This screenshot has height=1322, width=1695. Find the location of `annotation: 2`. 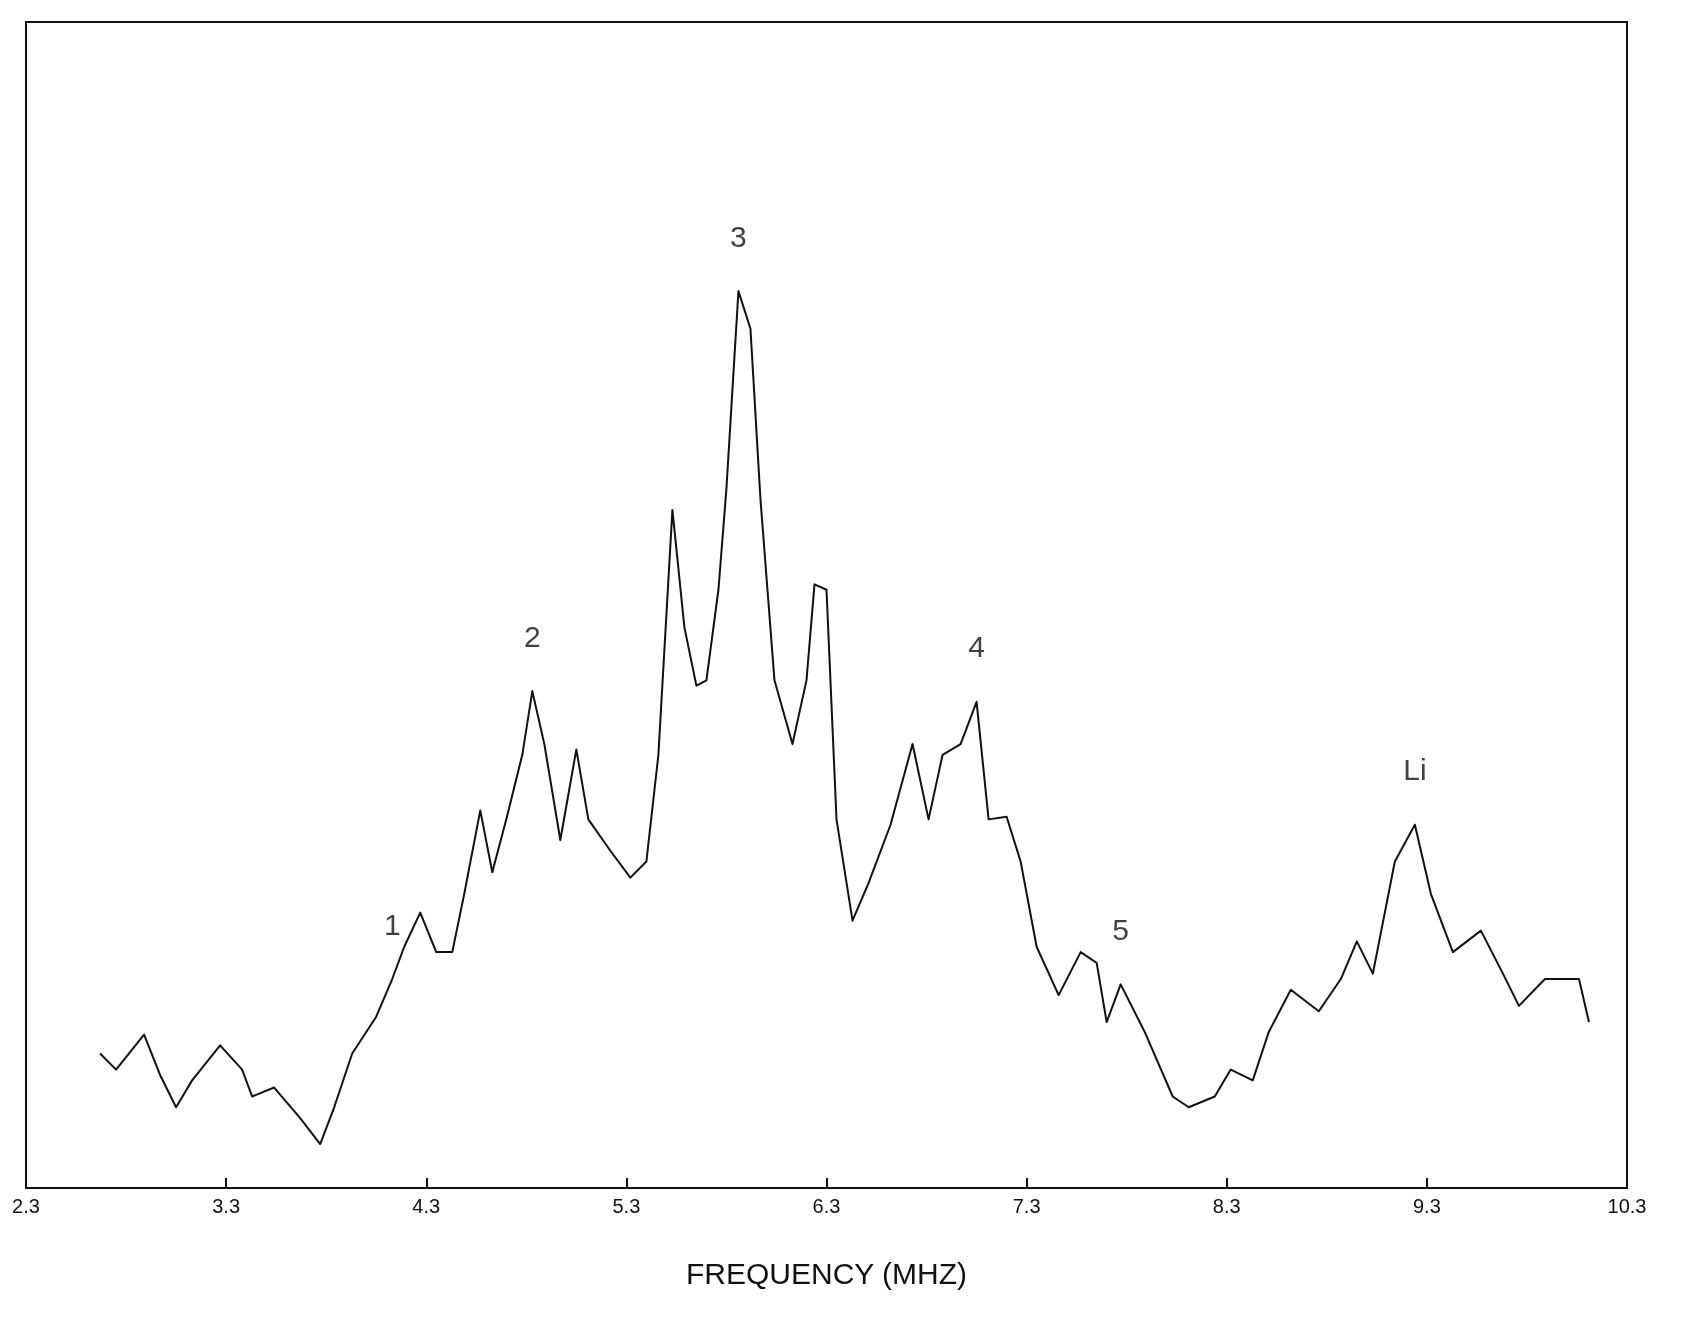

annotation: 2 is located at coordinates (532, 636).